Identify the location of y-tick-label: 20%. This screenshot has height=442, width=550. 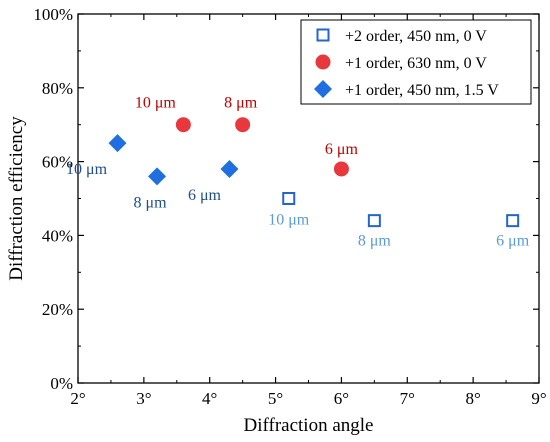
(57, 309).